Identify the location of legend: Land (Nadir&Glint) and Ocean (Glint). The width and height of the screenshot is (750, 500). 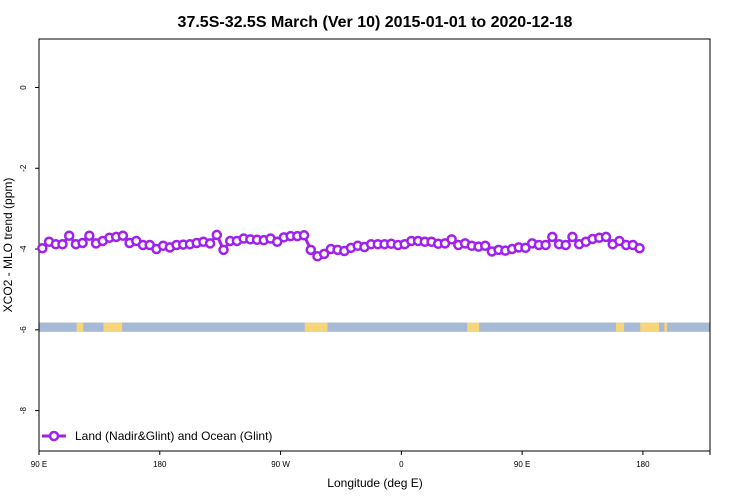
(157, 436).